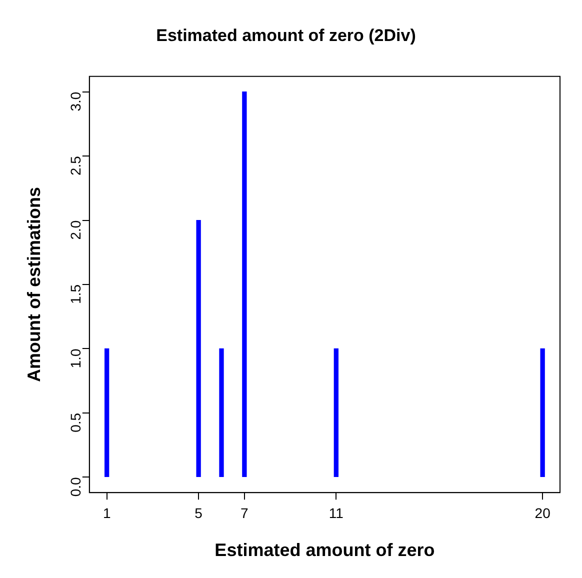 The image size is (582, 578). Describe the element at coordinates (336, 512) in the screenshot. I see `x-tick-label: 11` at that location.